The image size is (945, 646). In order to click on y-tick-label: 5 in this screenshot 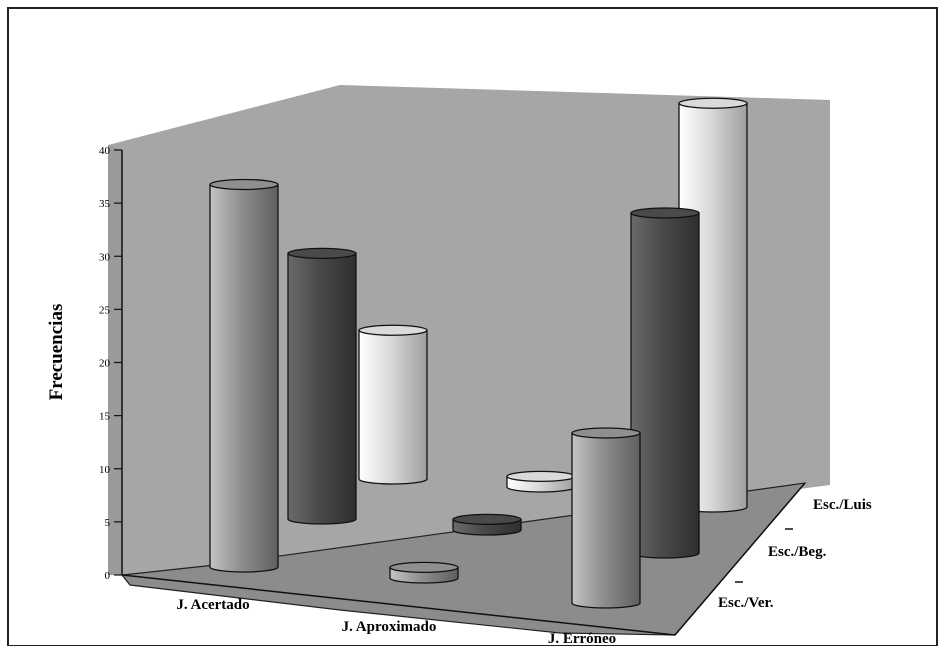, I will do `click(108, 523)`.